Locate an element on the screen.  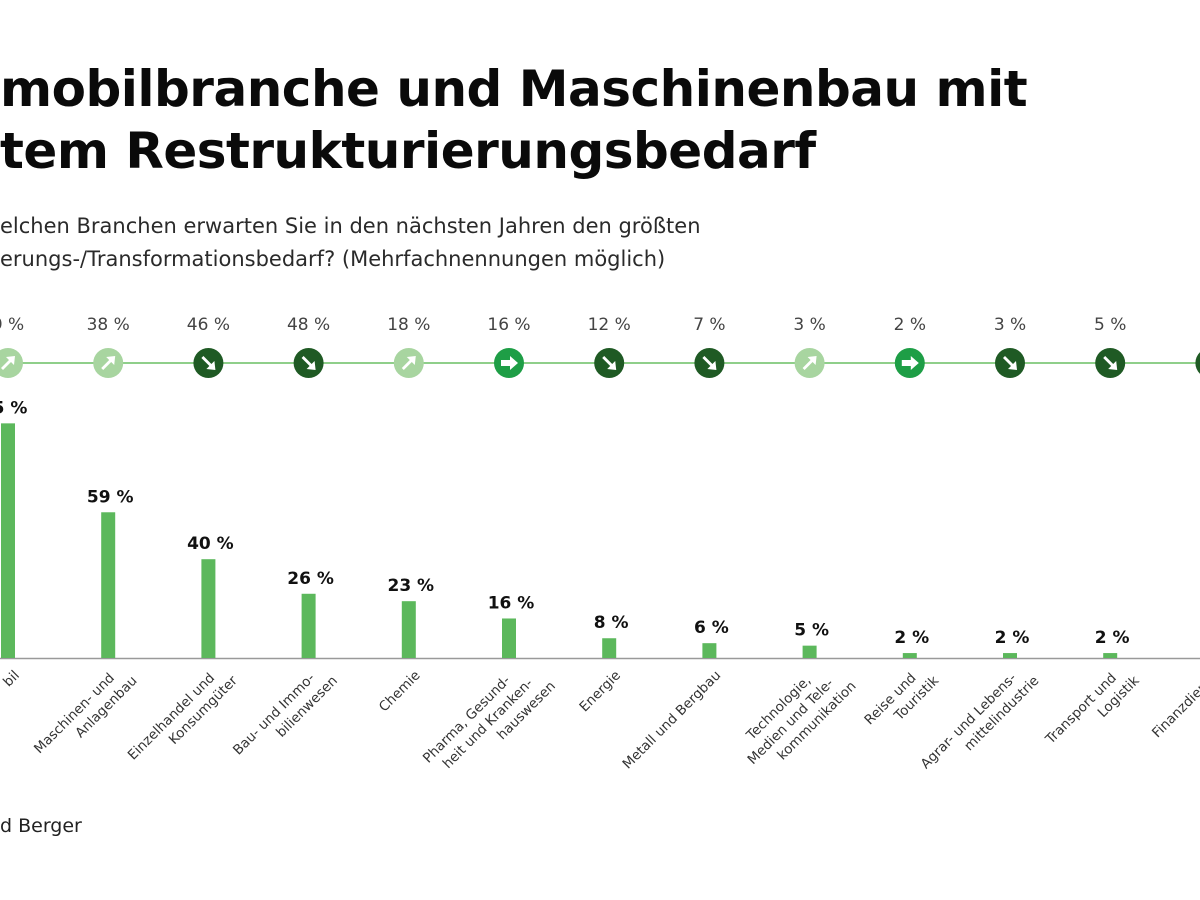
title-line-1: mobilbranche und Maschinenbau mit is located at coordinates (514, 89).